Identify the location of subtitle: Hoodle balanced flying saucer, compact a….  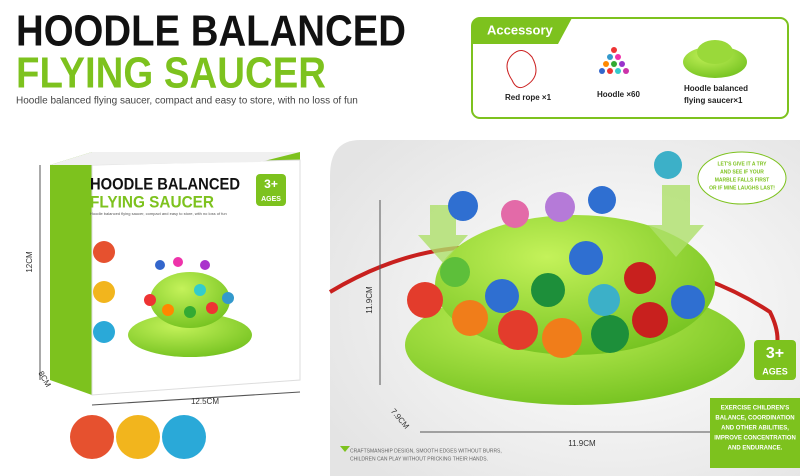
(187, 101).